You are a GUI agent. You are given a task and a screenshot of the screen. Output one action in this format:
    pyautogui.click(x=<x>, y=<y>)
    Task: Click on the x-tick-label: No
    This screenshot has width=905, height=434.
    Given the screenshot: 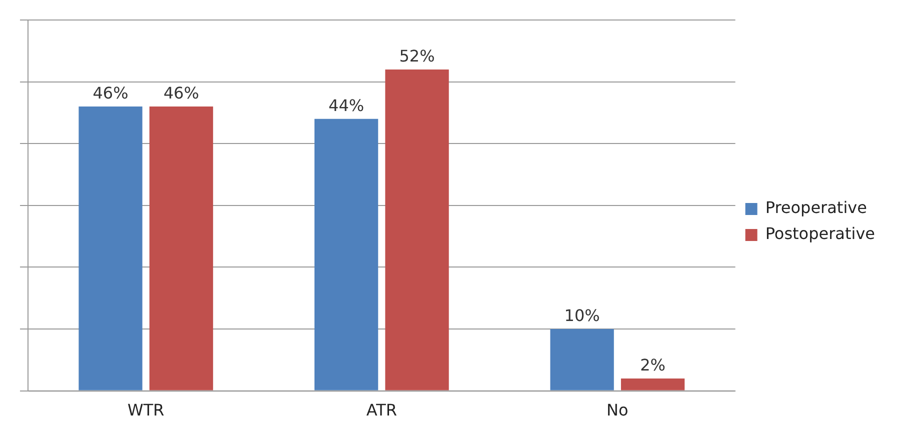 What is the action you would take?
    pyautogui.click(x=617, y=410)
    